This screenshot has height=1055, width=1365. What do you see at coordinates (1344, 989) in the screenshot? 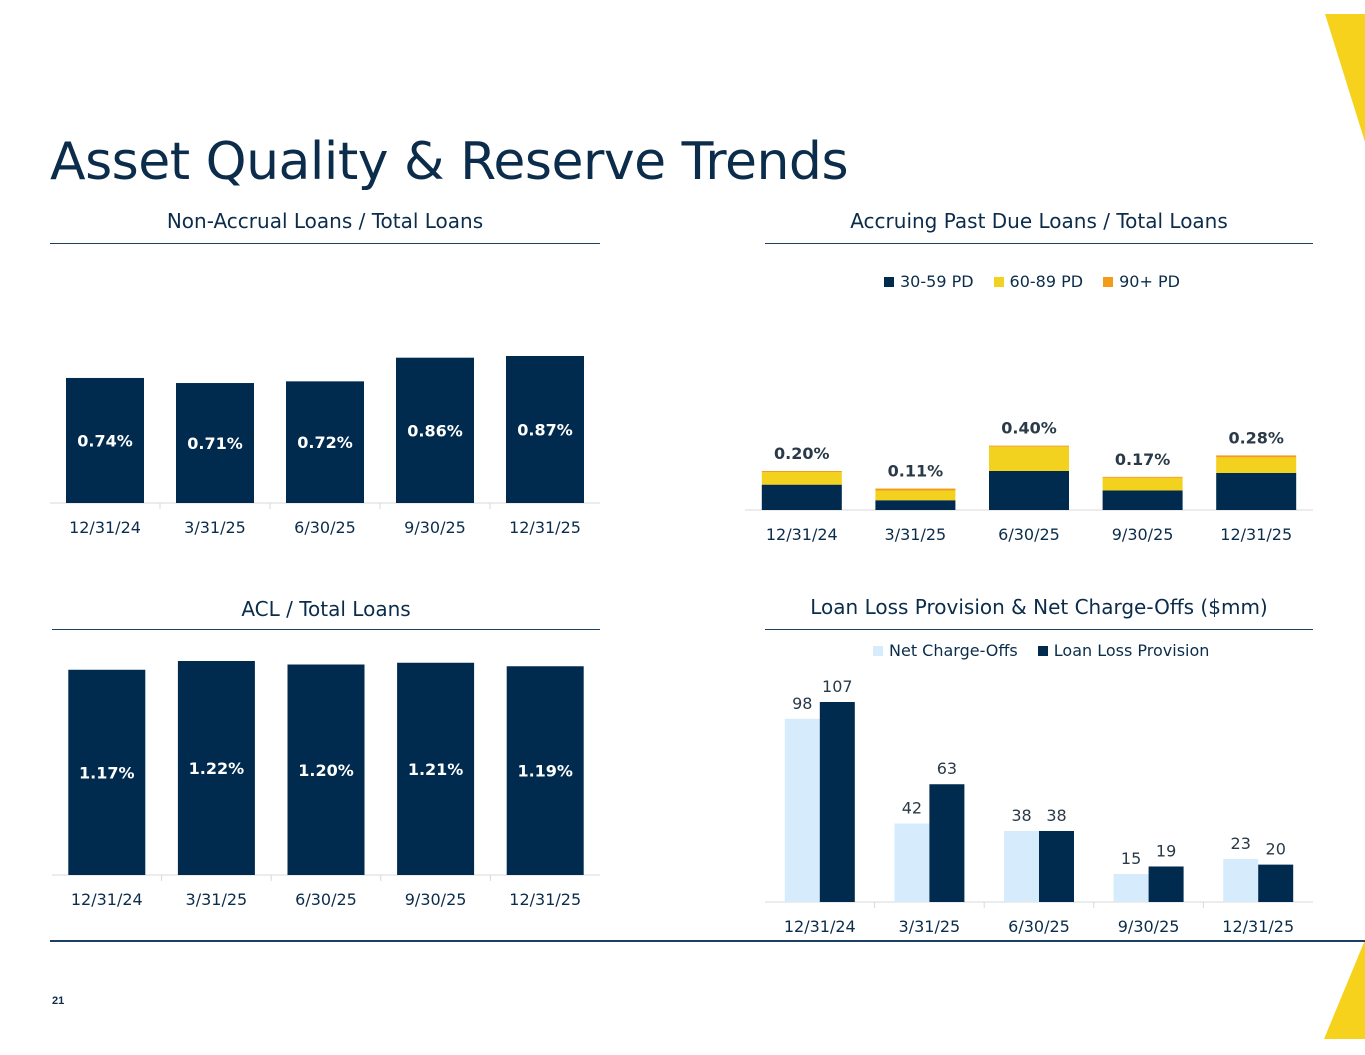
I see `bottom-right-accent` at bounding box center [1344, 989].